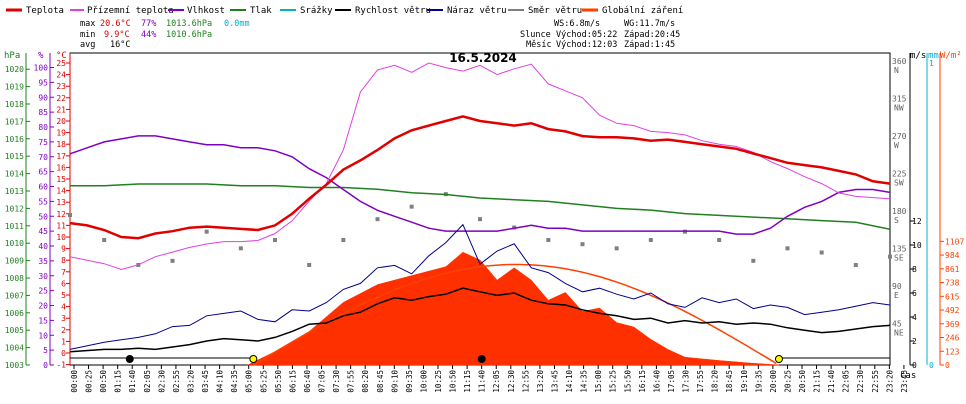 The height and width of the screenshot is (404, 966). What do you see at coordinates (189, 24) in the screenshot?
I see `stats-max-press: 1013.6hPa` at bounding box center [189, 24].